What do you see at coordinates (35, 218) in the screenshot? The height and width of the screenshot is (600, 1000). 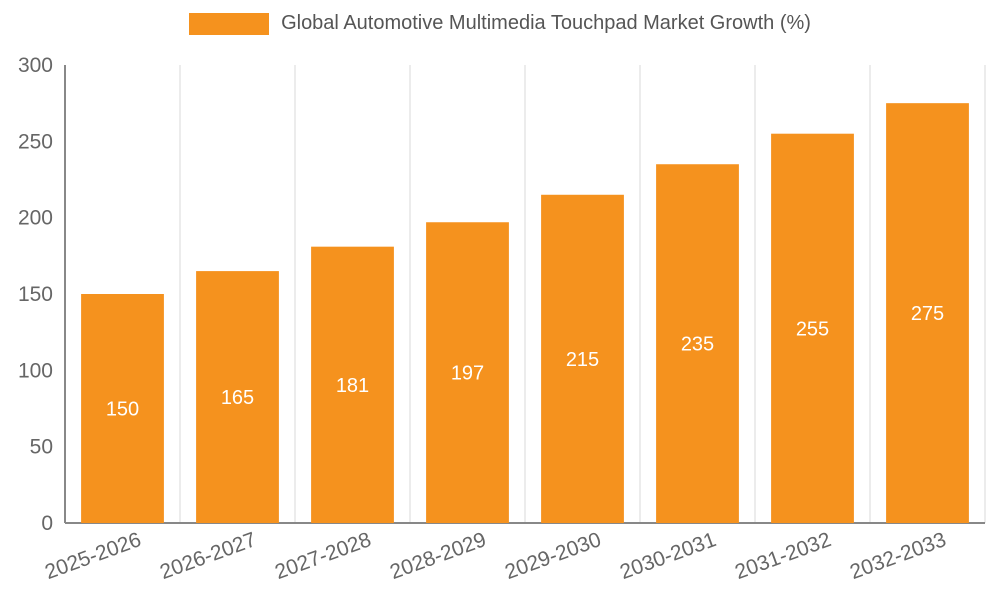 I see `y-axis-tick-label: 200` at bounding box center [35, 218].